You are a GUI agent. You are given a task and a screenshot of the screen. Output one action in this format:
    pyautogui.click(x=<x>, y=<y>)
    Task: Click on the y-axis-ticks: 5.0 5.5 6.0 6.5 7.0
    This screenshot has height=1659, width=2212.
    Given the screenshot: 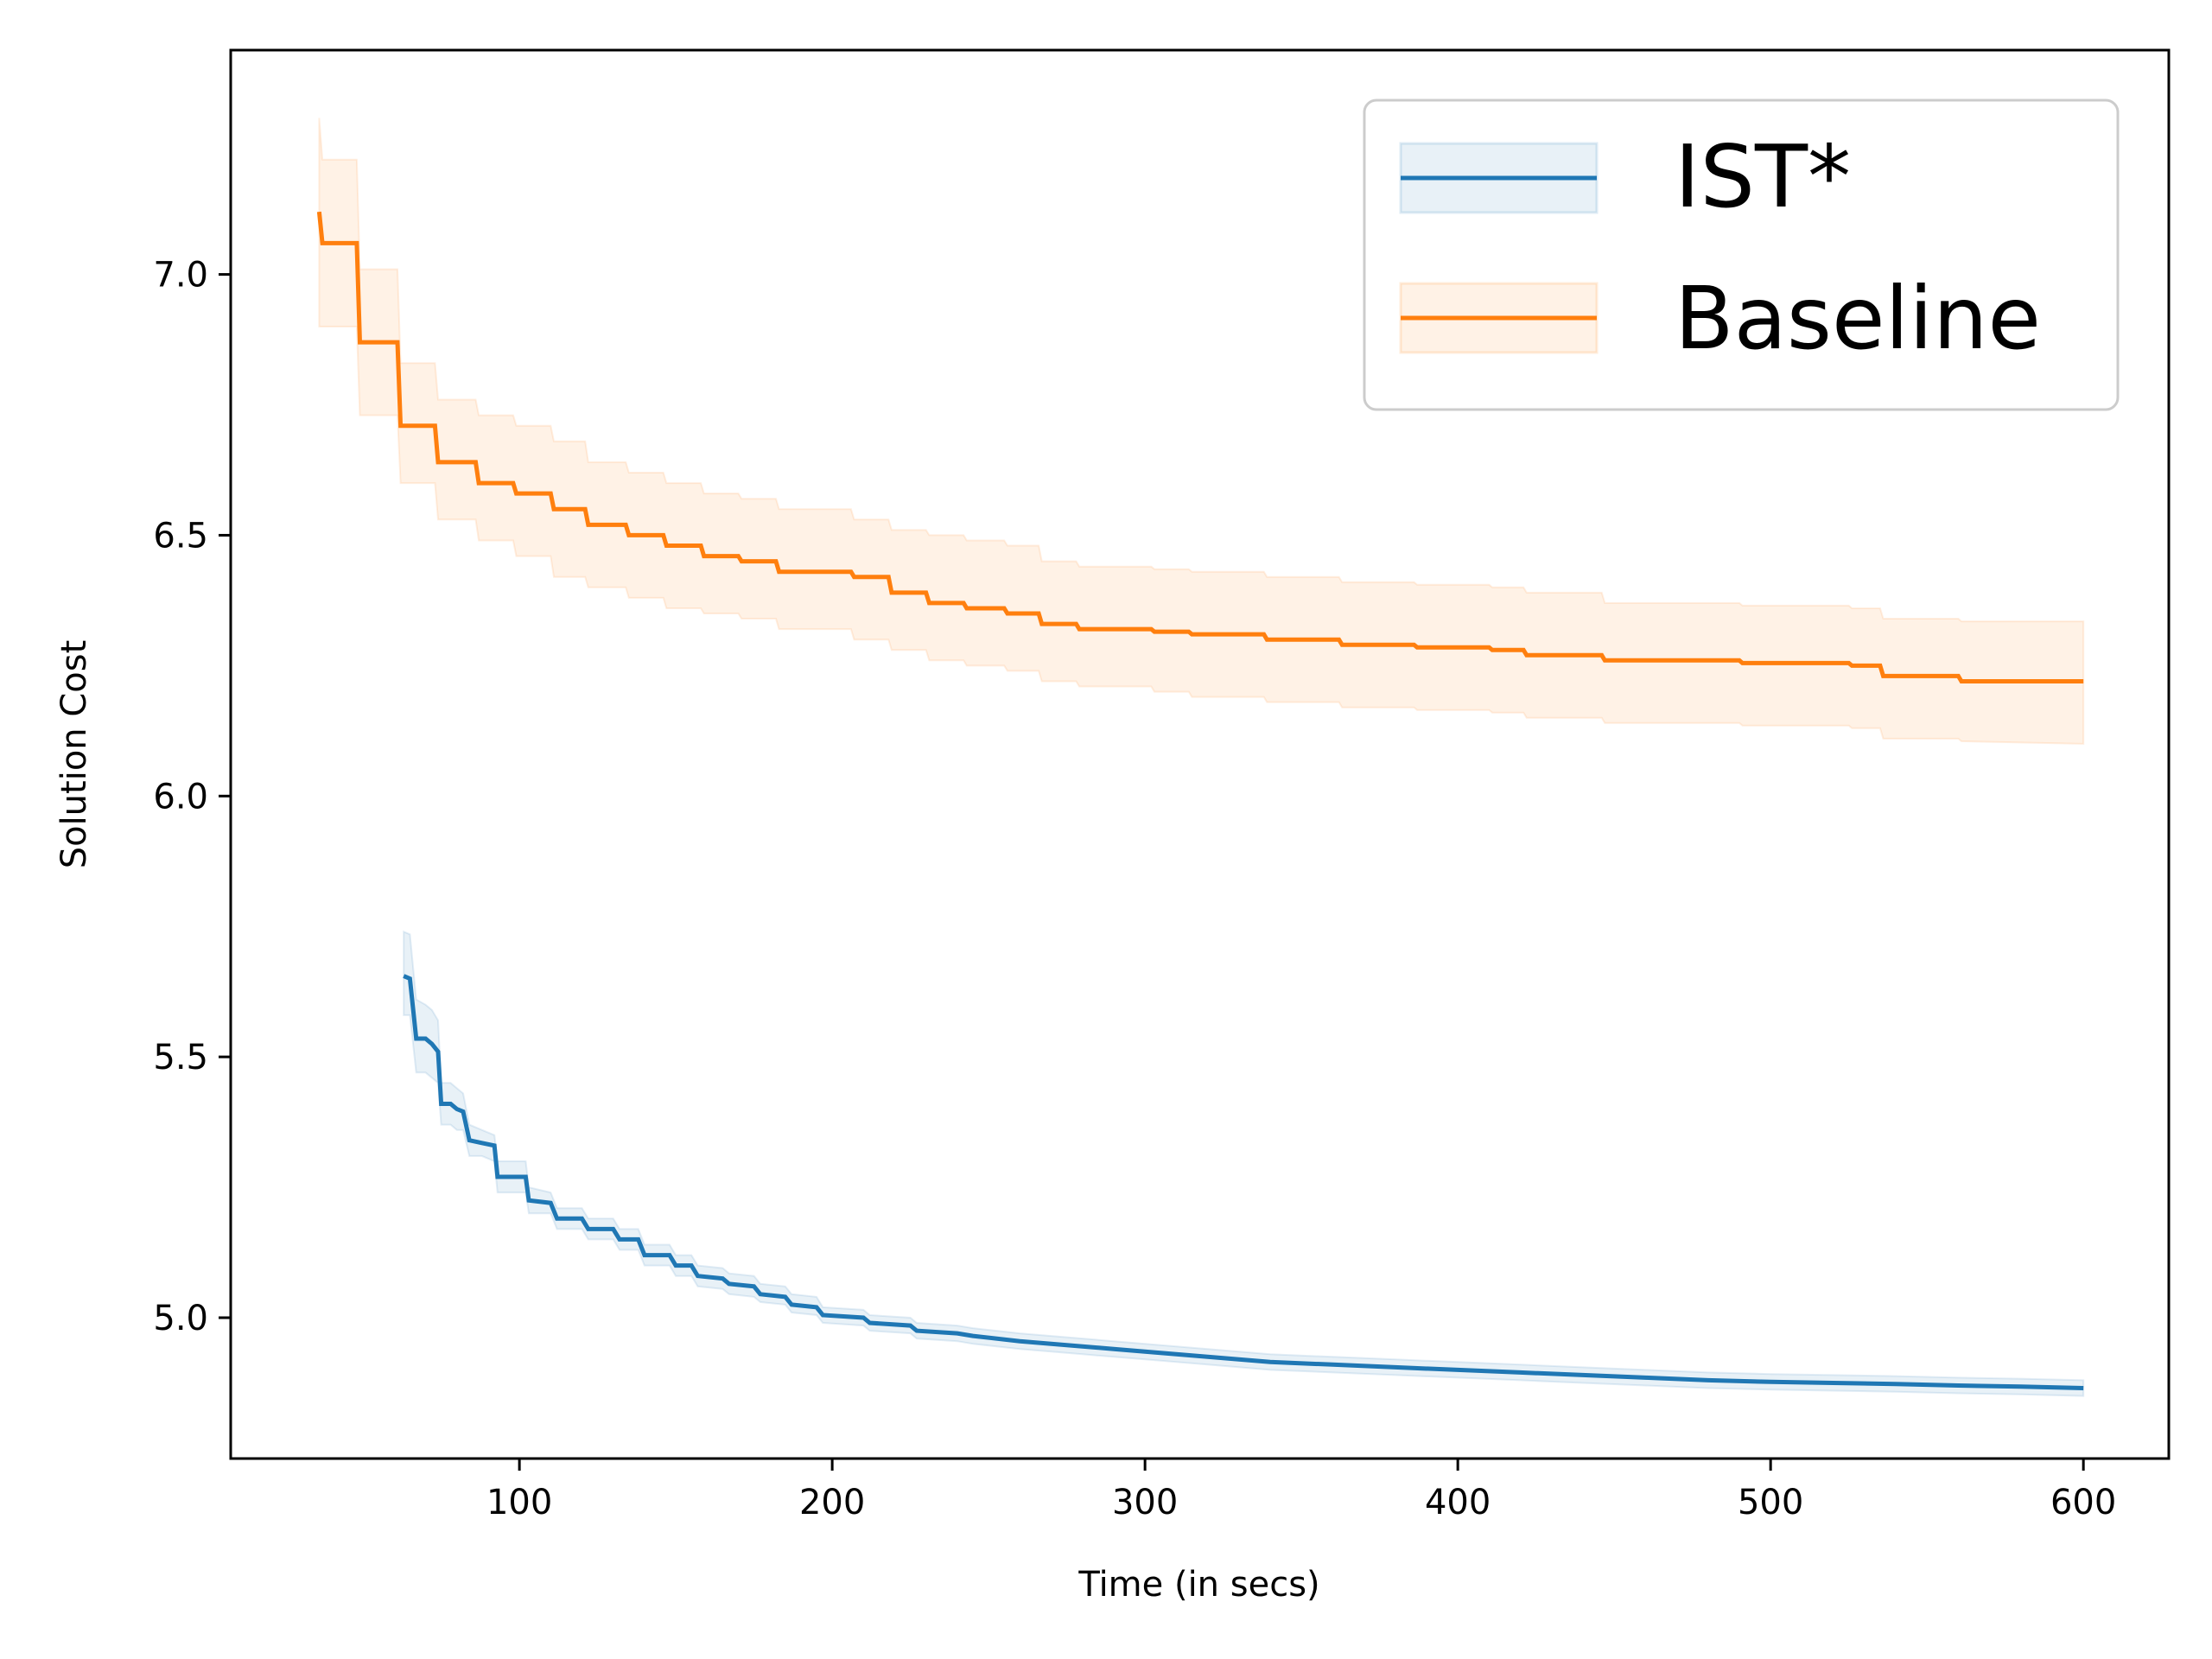 What is the action you would take?
    pyautogui.click(x=192, y=797)
    